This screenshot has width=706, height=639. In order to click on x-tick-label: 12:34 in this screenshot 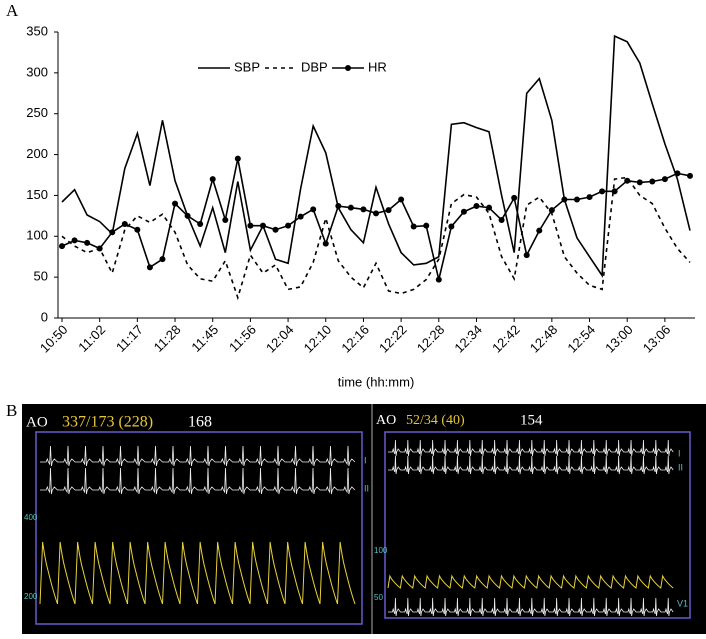, I will do `click(468, 339)`.